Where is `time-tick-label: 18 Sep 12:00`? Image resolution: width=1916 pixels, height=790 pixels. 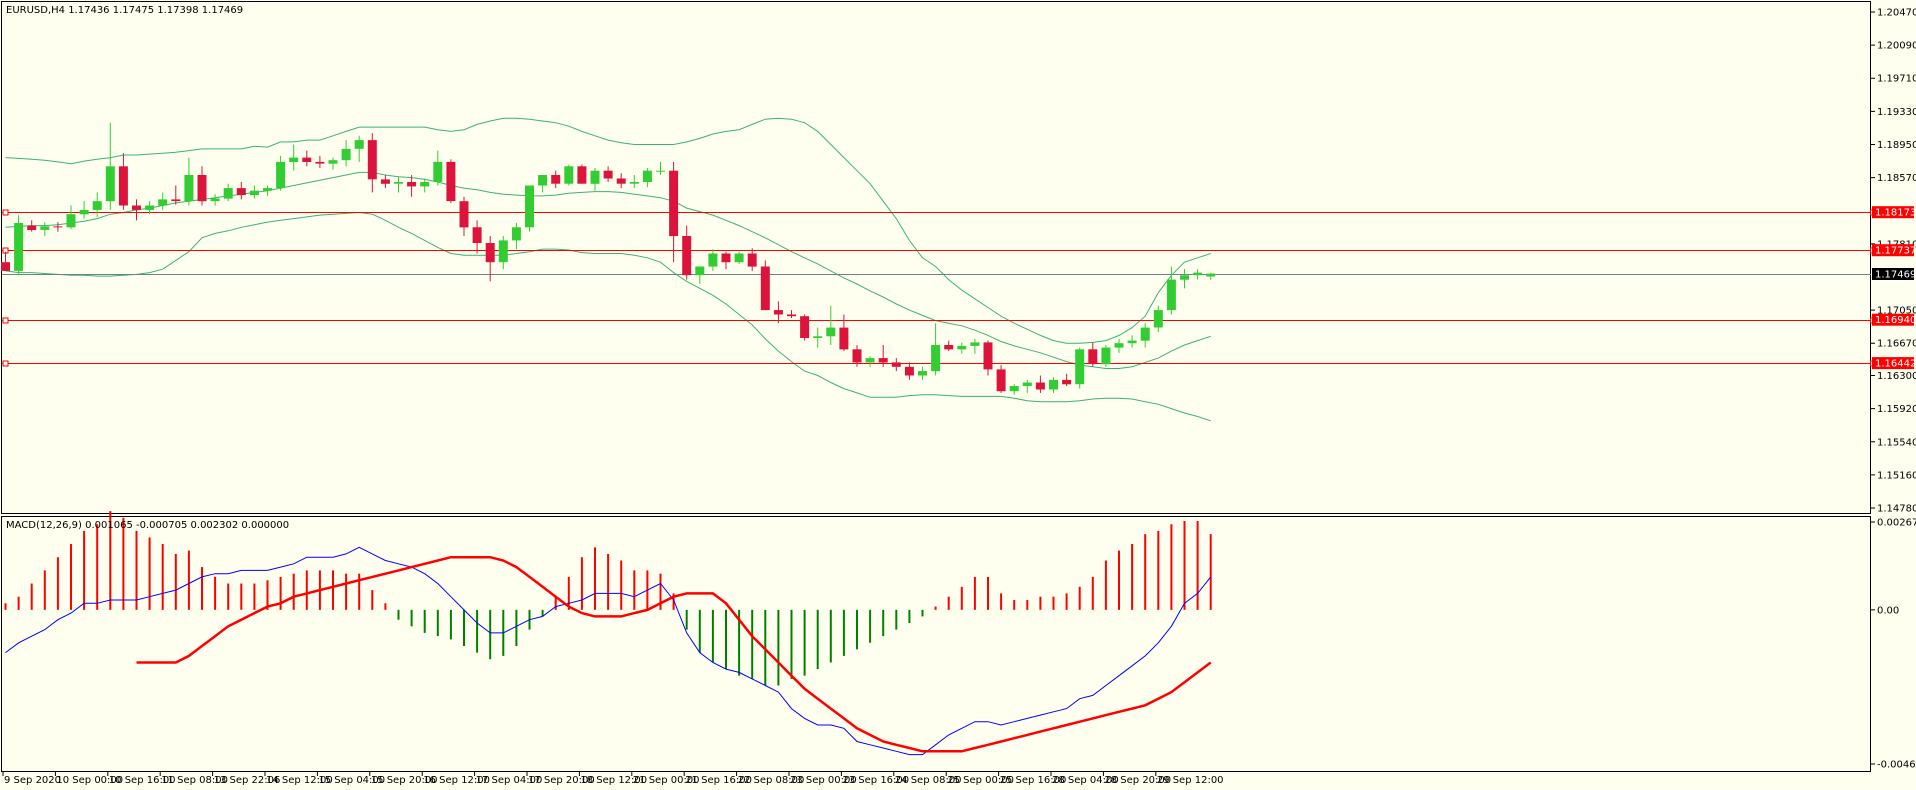
time-tick-label: 18 Sep 12:00 is located at coordinates (613, 780).